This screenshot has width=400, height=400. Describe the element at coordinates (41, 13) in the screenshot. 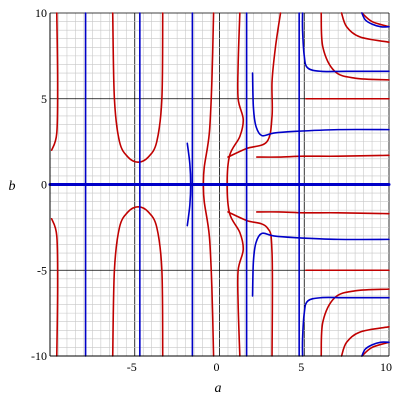

I see `y-tick-label: 10` at that location.